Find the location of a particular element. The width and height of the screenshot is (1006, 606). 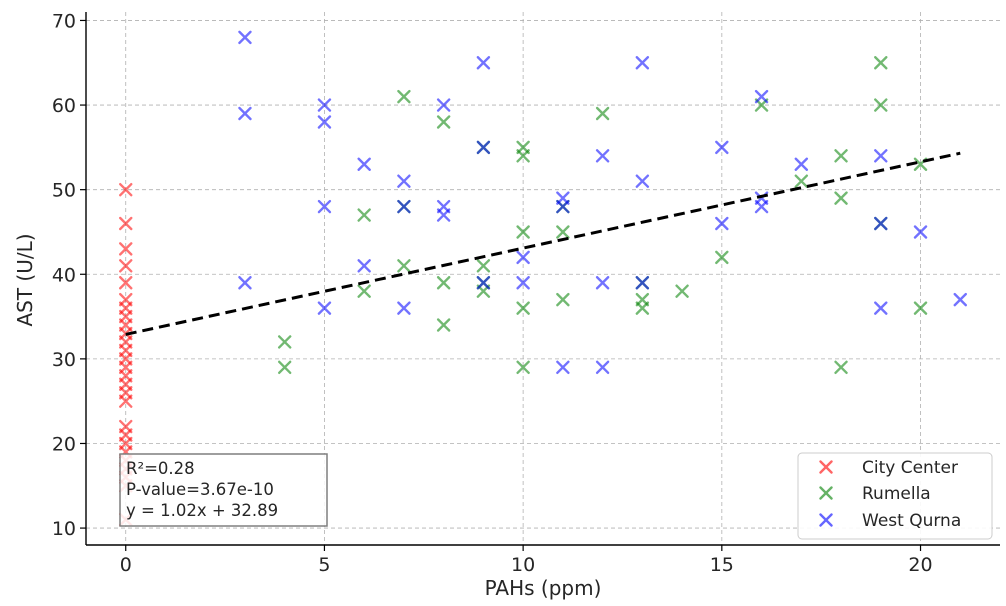

x-tick-label: 15 is located at coordinates (722, 565).